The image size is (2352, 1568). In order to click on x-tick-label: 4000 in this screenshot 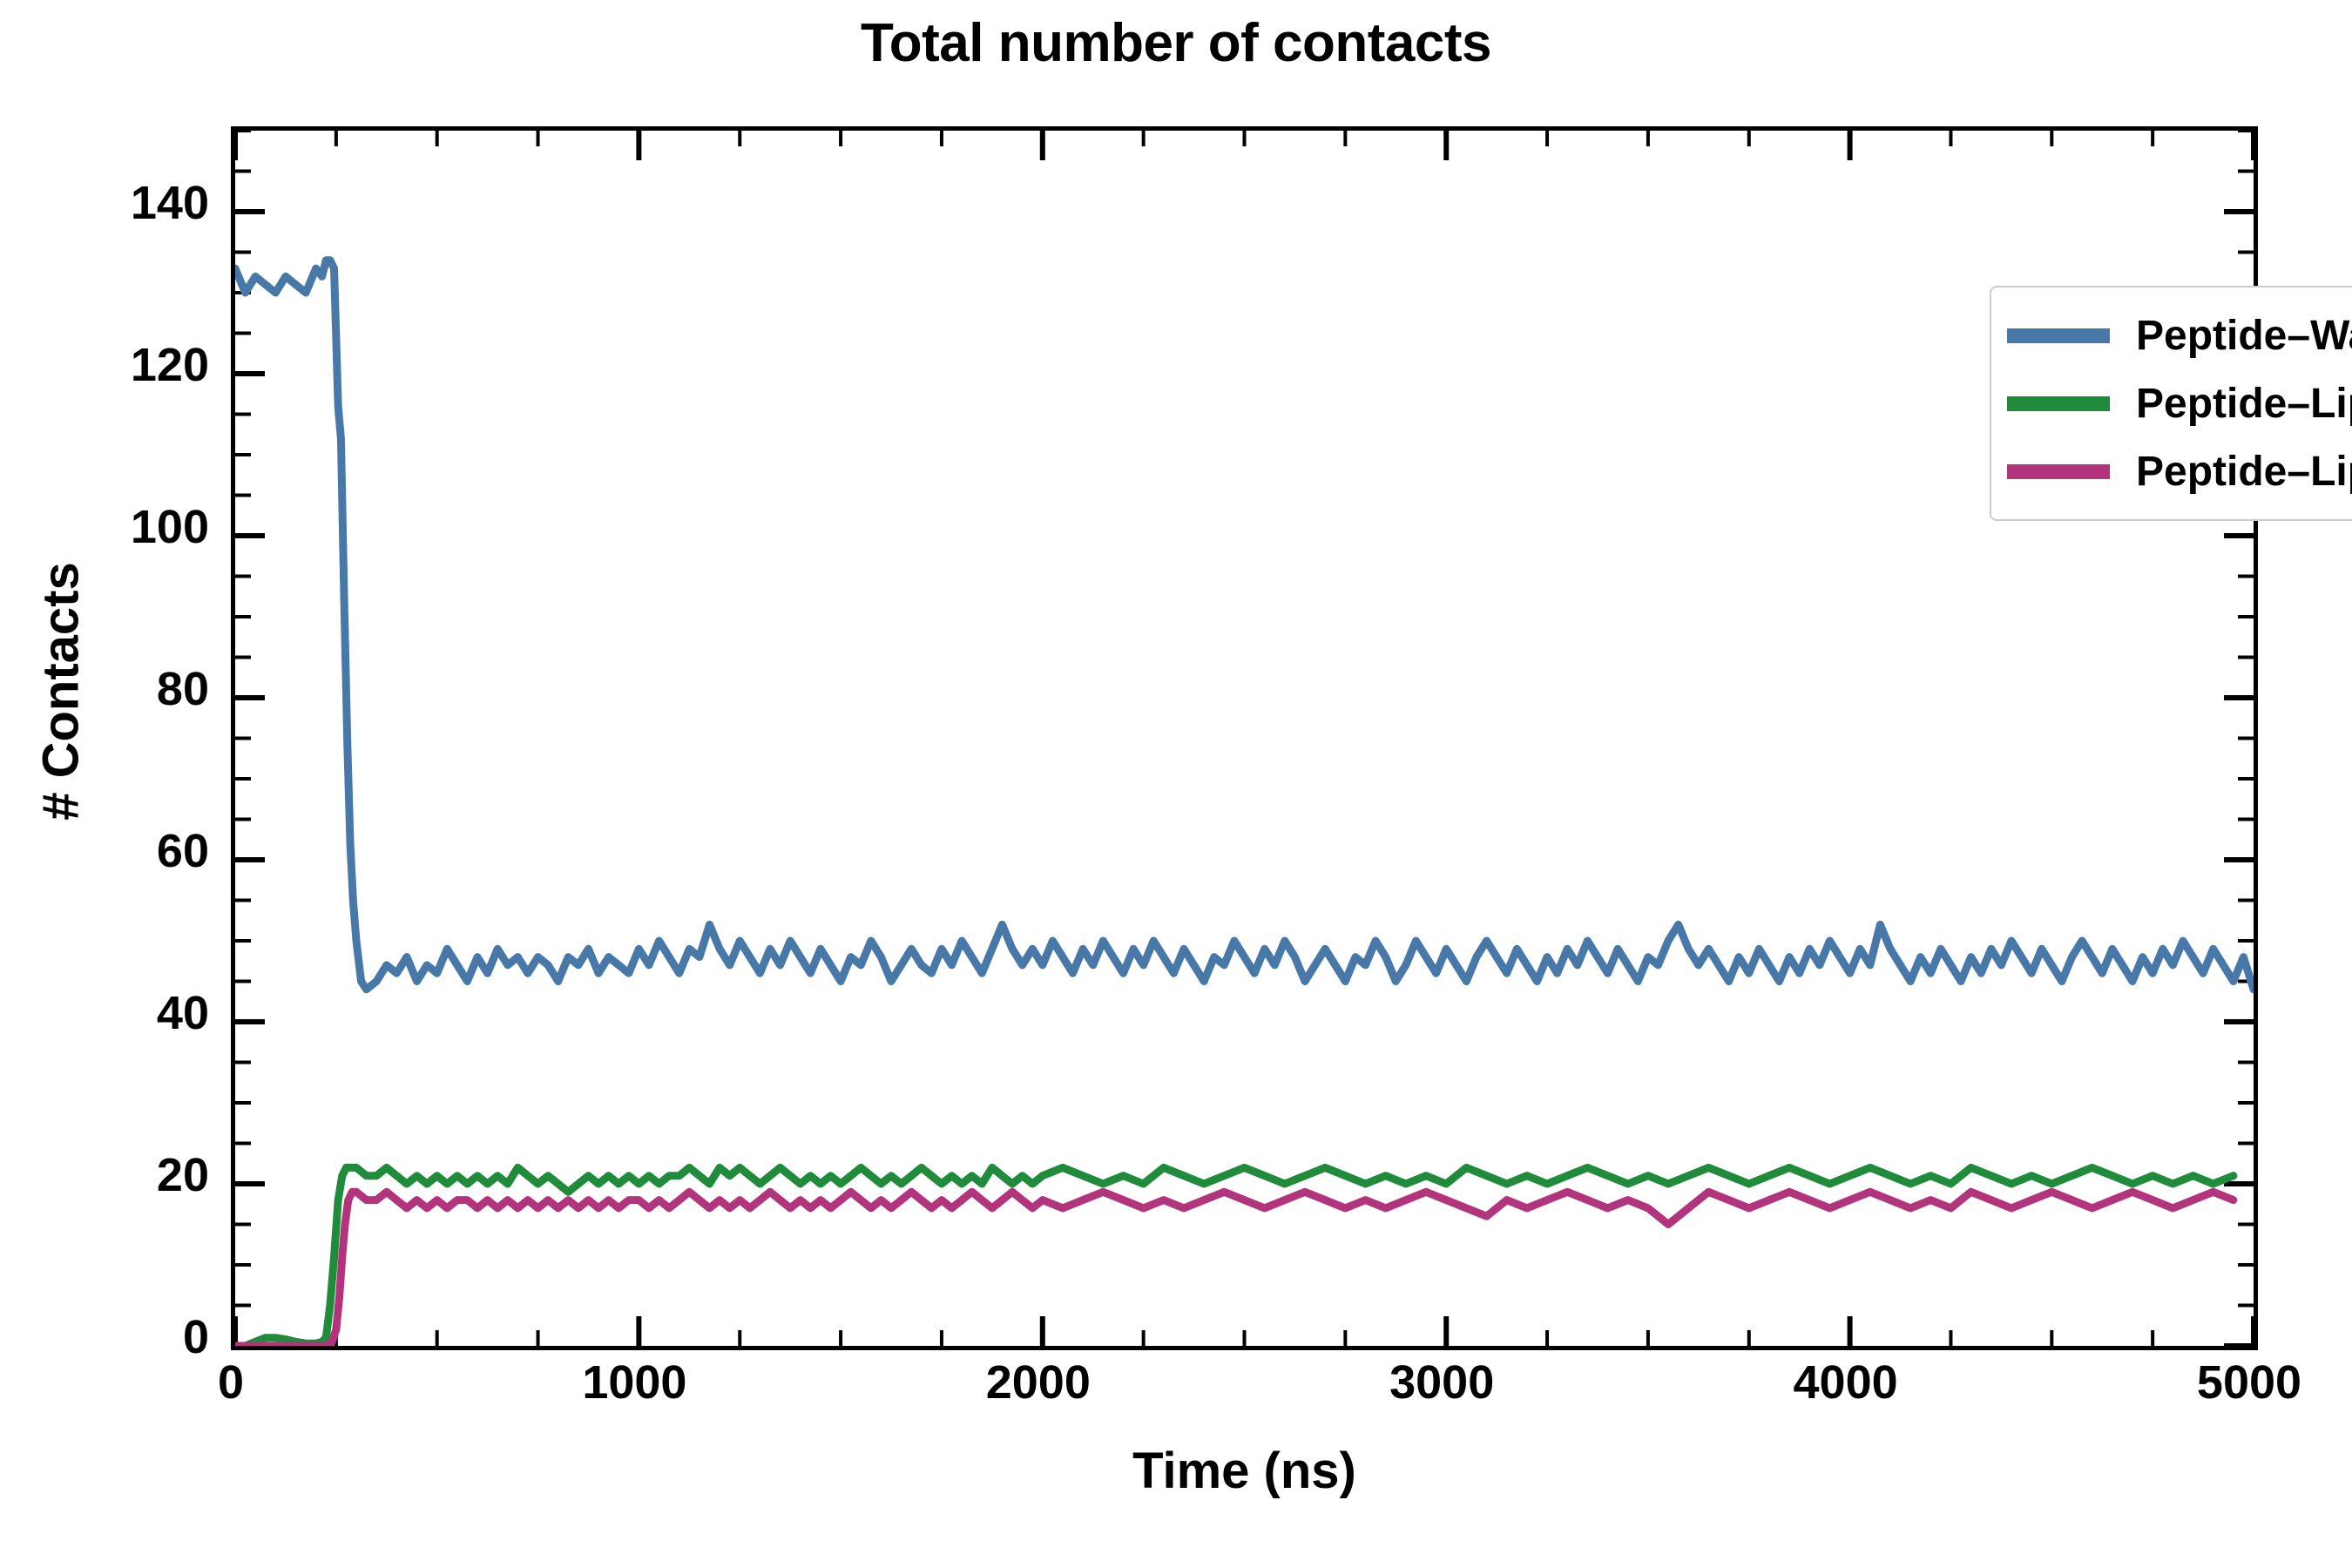, I will do `click(1845, 1382)`.